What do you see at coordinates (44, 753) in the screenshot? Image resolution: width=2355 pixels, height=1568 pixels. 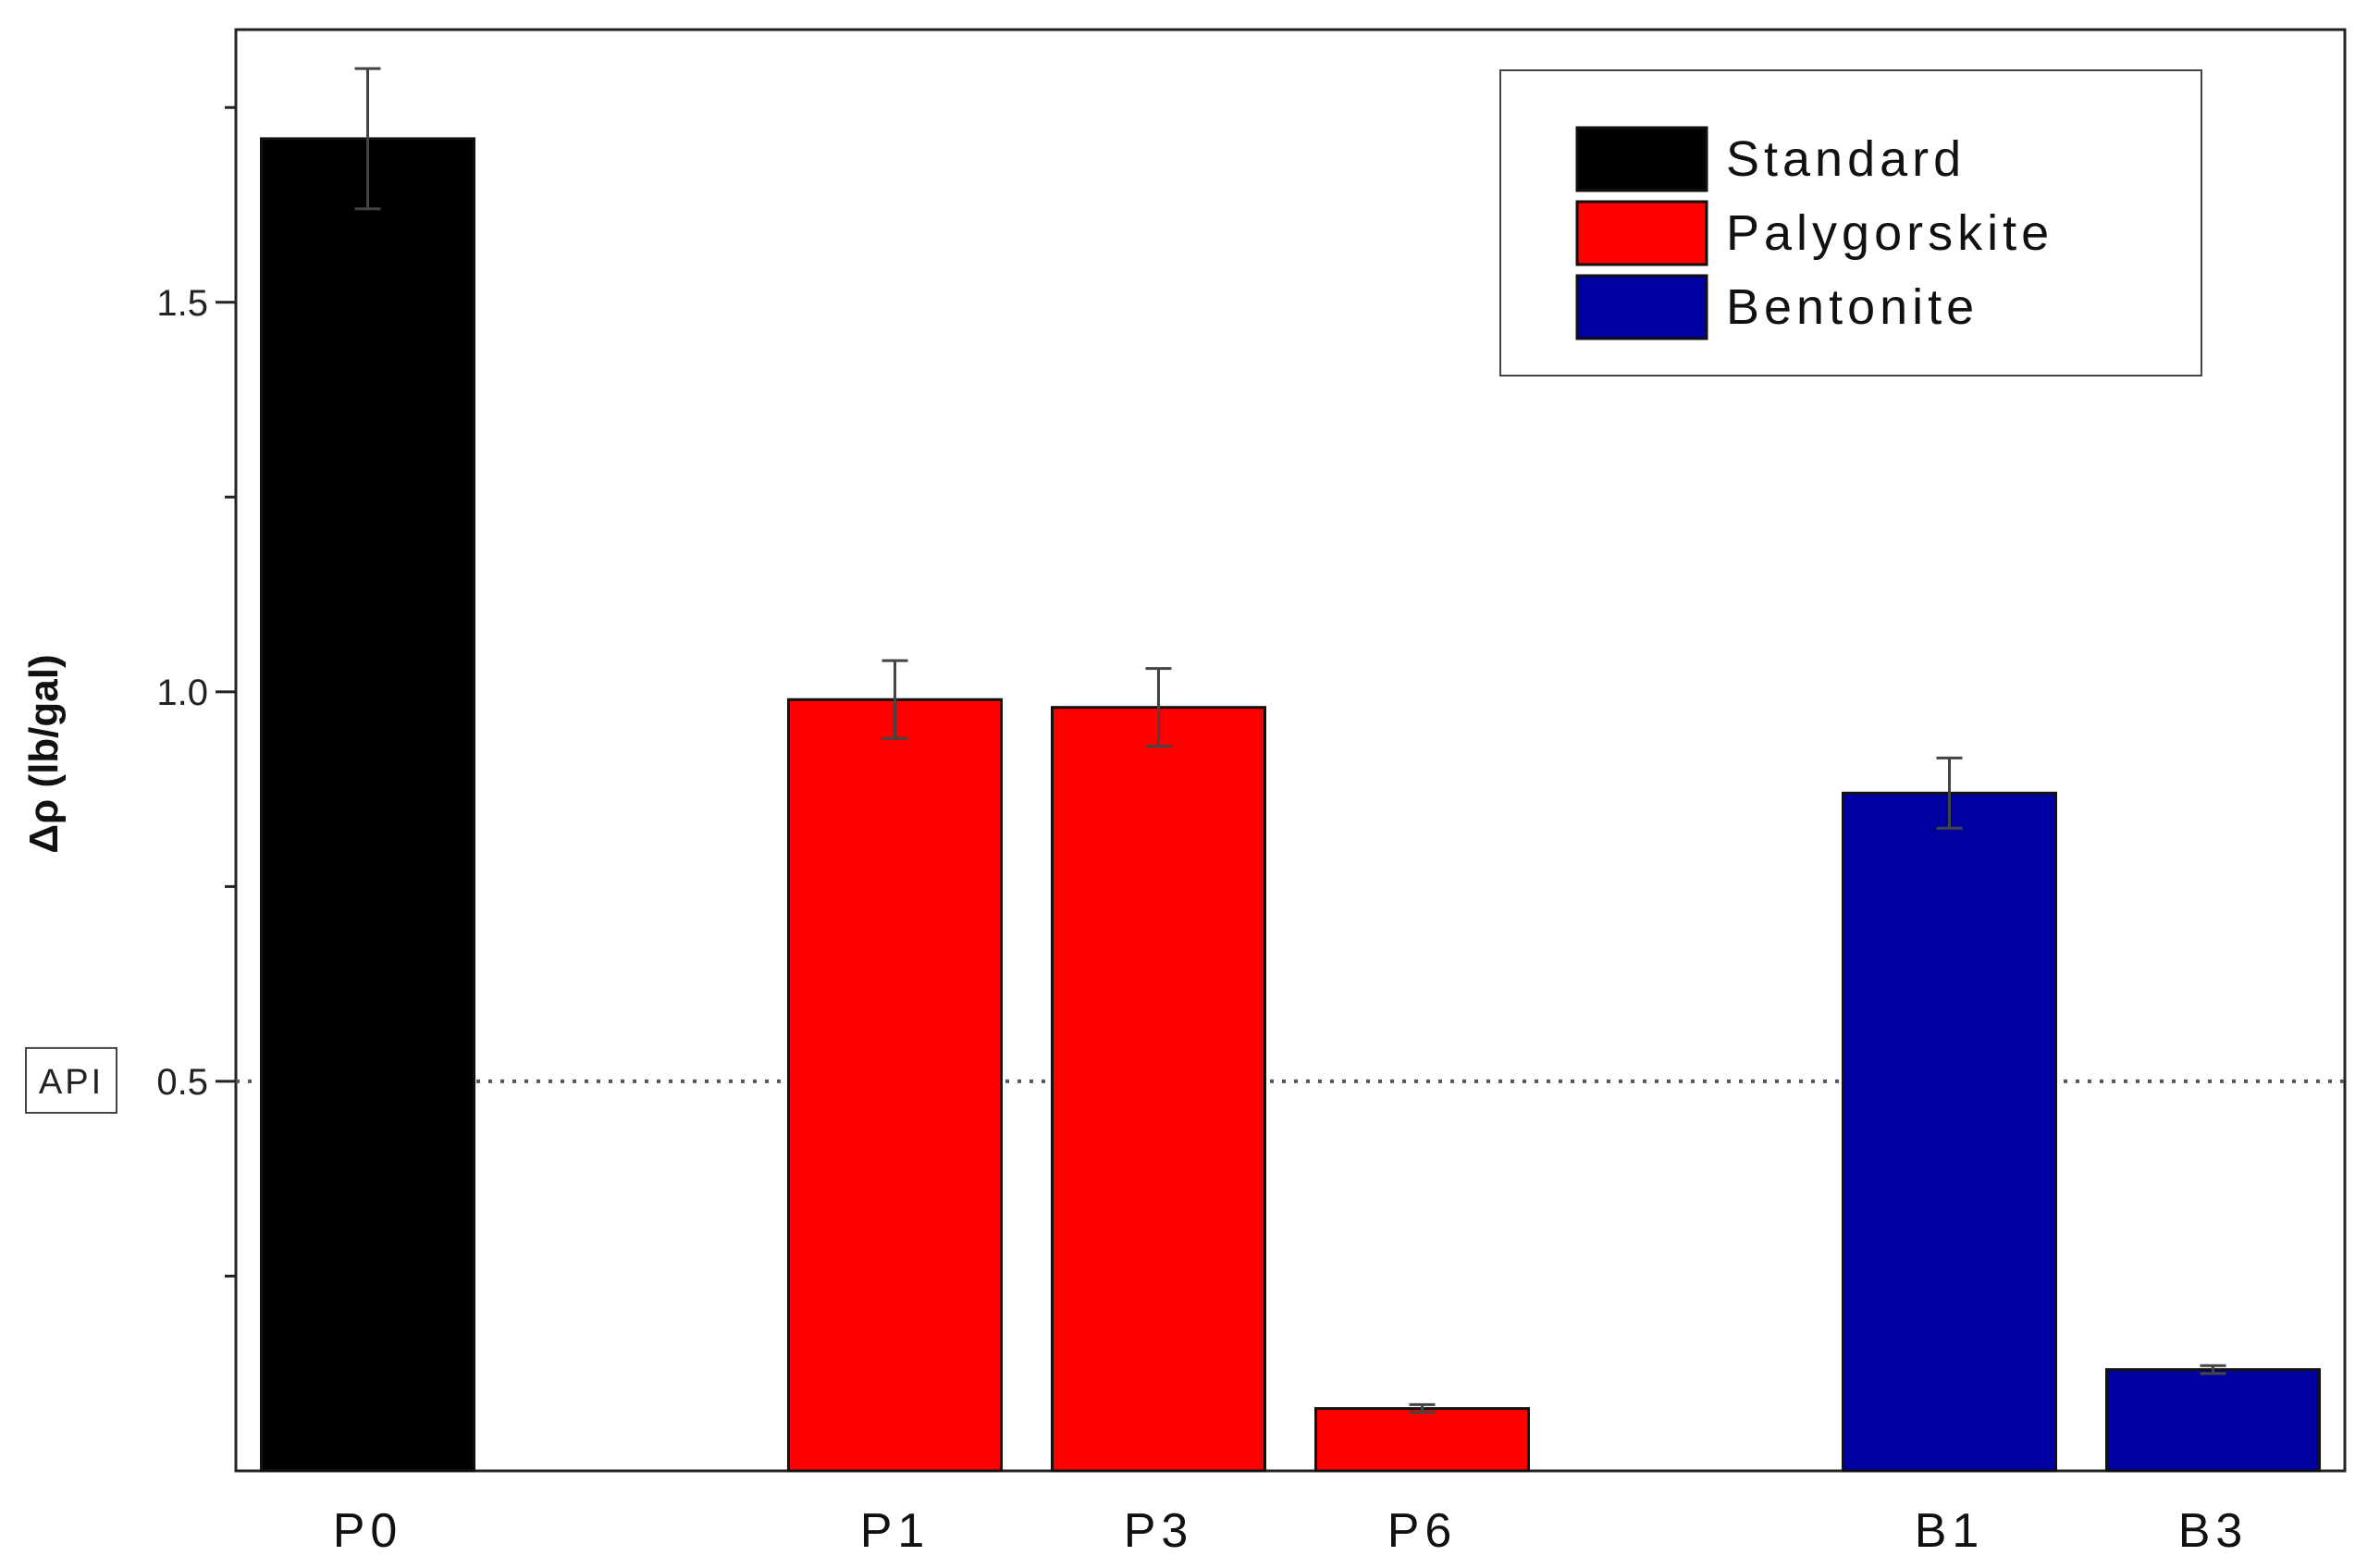 I see `y-axis-title: Δρ (lb/gal)` at bounding box center [44, 753].